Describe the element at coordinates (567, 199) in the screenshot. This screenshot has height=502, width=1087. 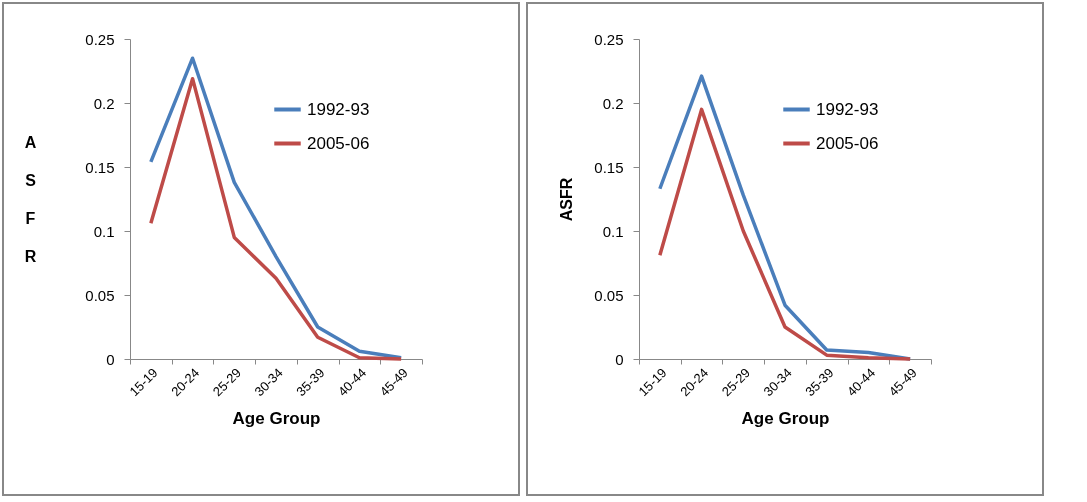
I see `y-axis-title: ASFR` at that location.